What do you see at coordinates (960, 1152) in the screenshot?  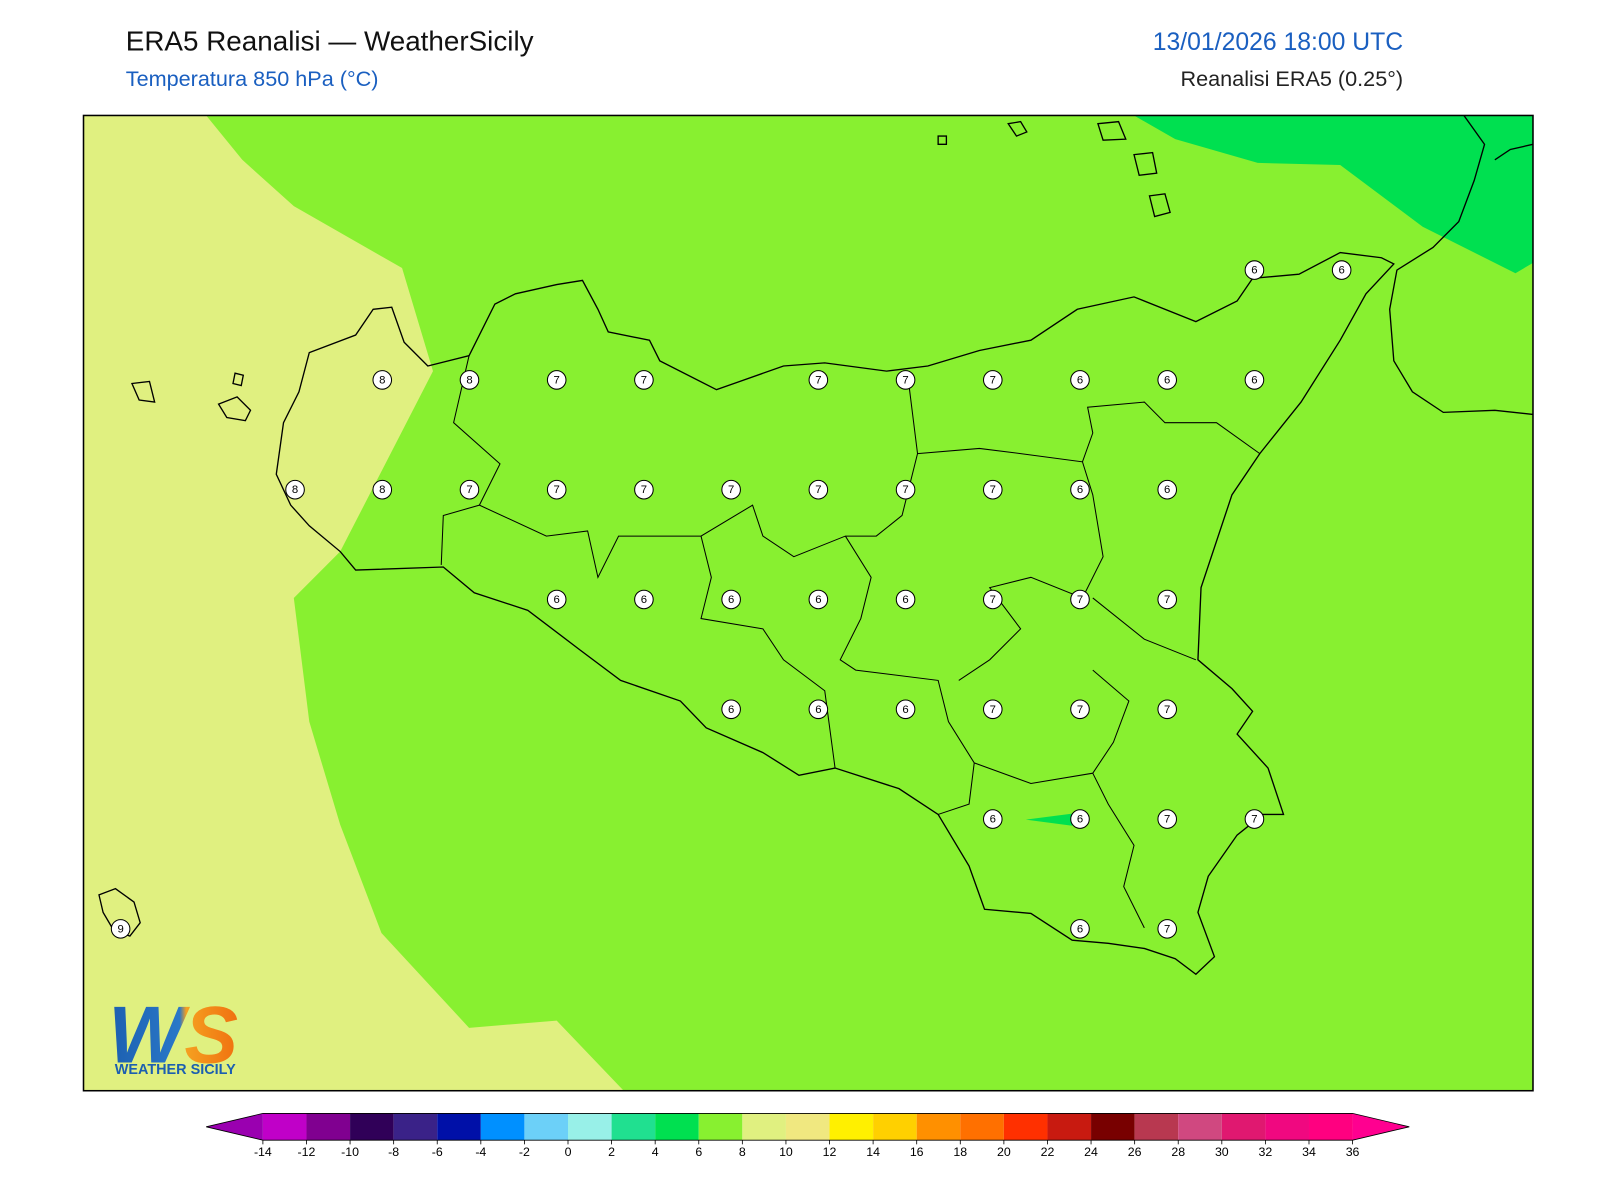 I see `colorbar-tick-label: 18` at bounding box center [960, 1152].